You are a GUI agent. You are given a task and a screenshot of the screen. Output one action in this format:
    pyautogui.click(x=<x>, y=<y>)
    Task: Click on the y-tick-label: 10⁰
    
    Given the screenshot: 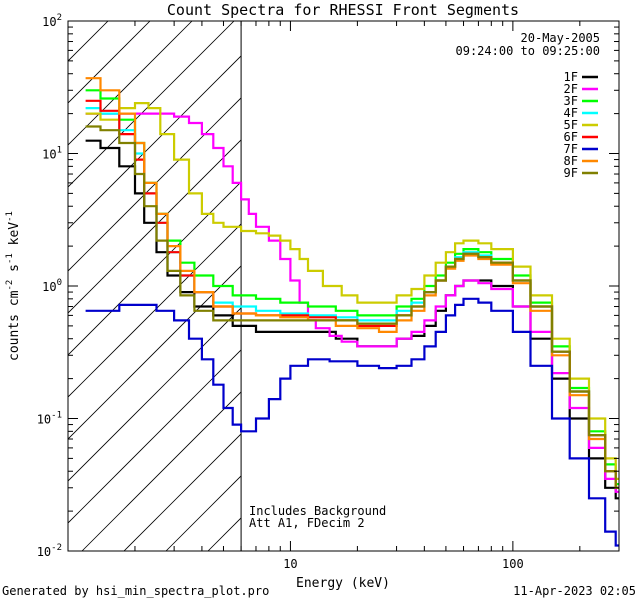 What is the action you would take?
    pyautogui.click(x=52, y=286)
    